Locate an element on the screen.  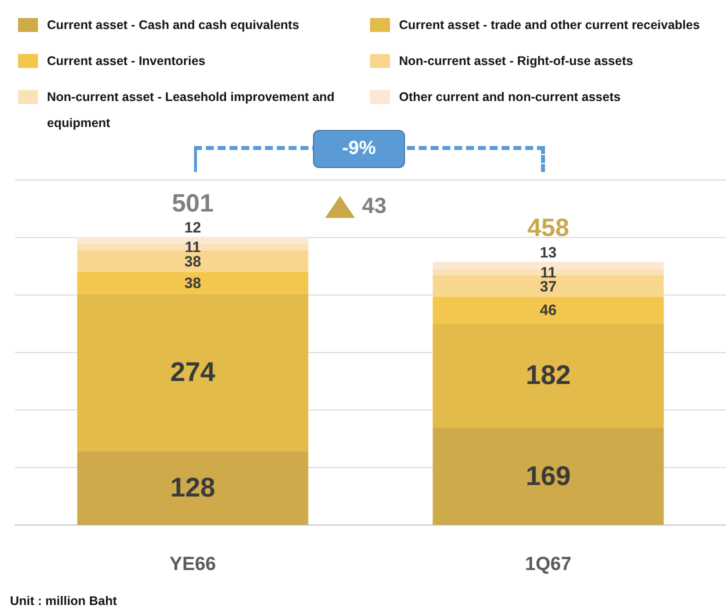
x-tick-label: 1Q67 is located at coordinates (548, 564).